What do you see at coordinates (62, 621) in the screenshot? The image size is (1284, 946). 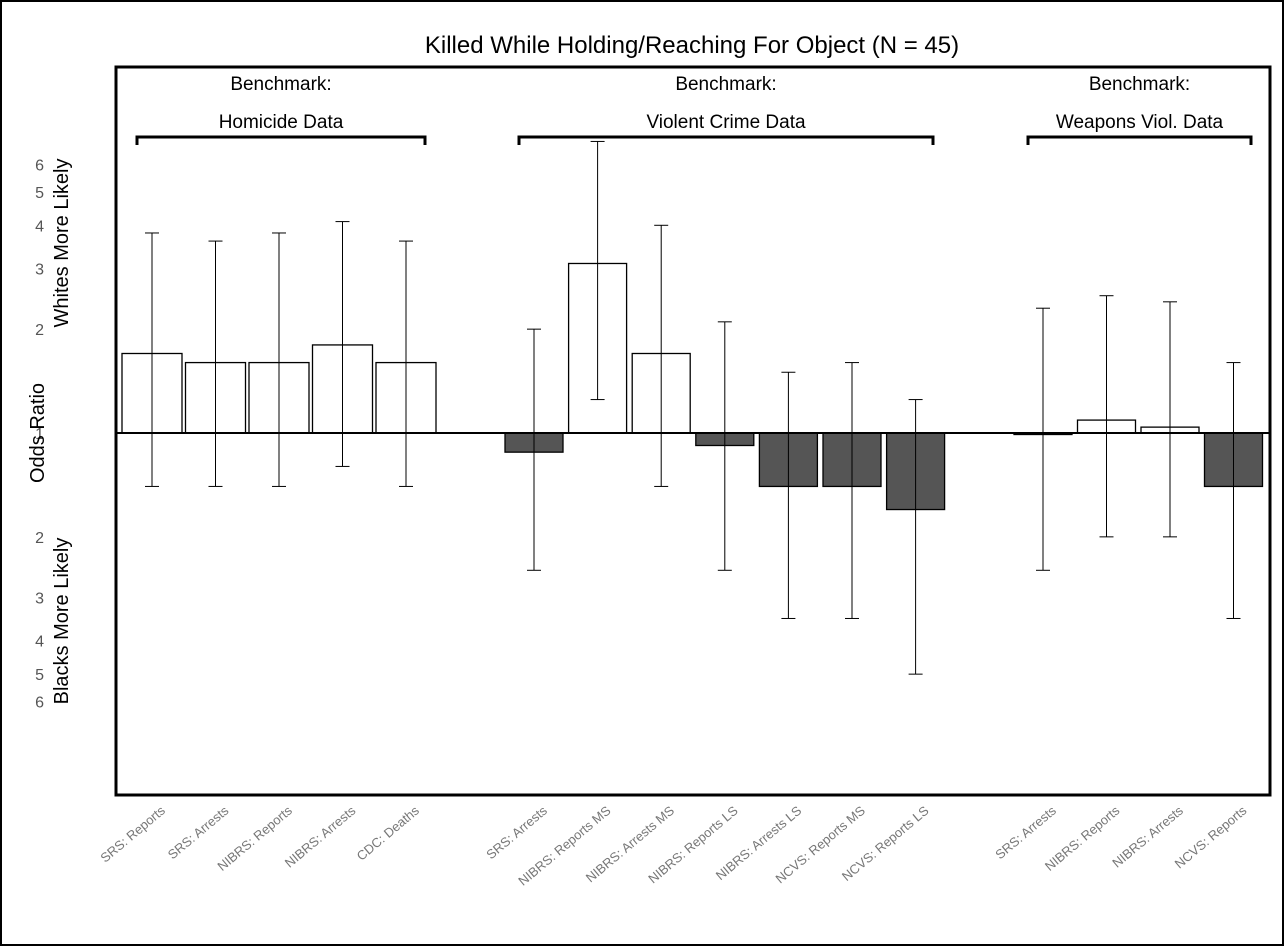 I see `y-lower-label: Blacks More Likely` at bounding box center [62, 621].